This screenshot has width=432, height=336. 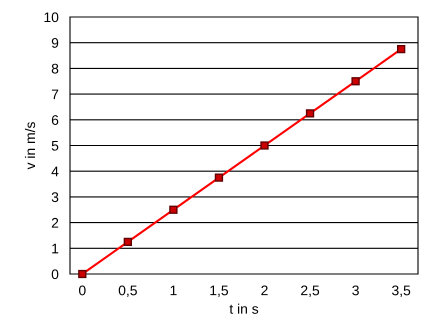 I want to click on y-tick-label: 6, so click(x=55, y=120).